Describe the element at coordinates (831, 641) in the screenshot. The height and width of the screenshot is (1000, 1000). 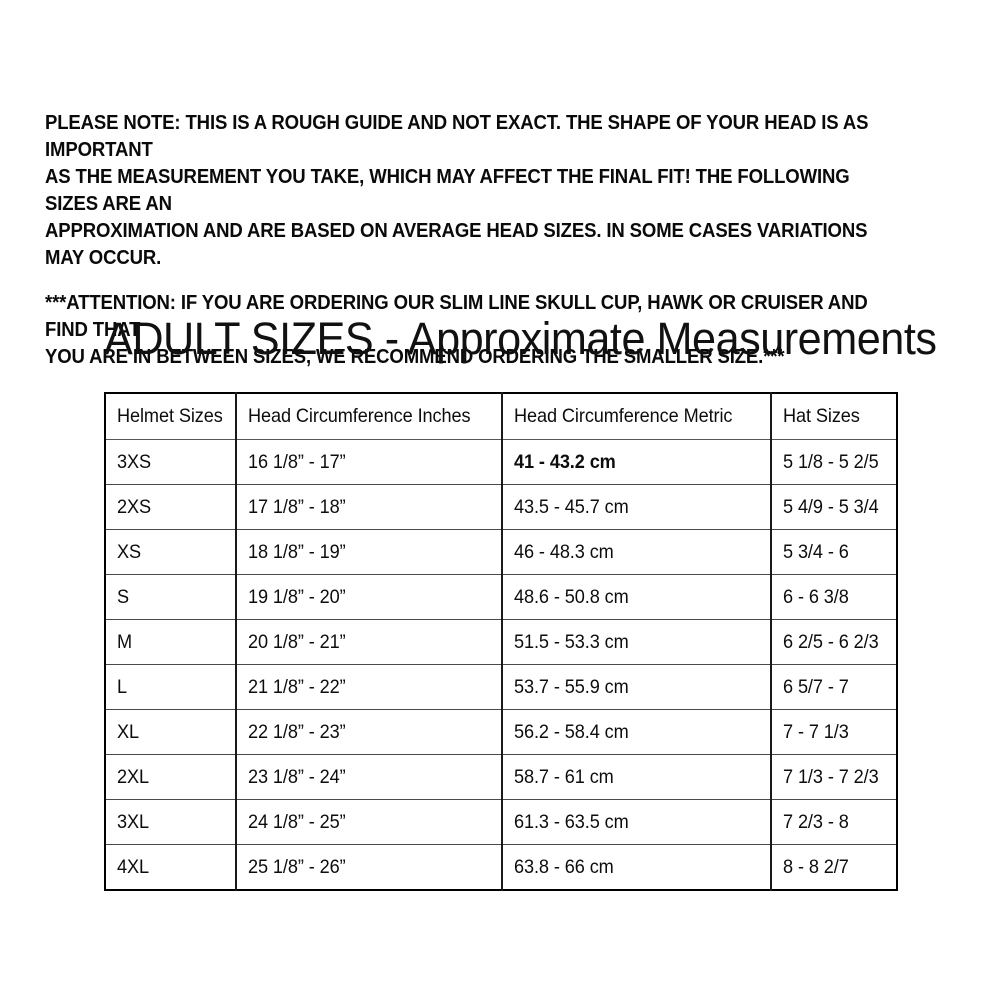
I see `cell-hat-size-value: 6 2/5 - 6 2/3` at that location.